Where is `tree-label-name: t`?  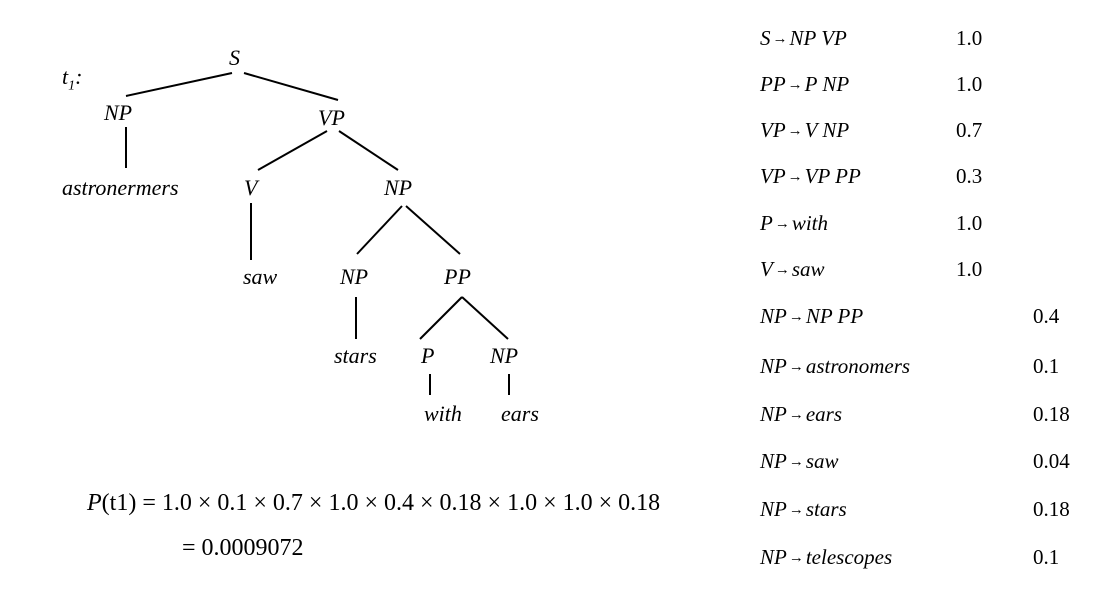
tree-label-name: t is located at coordinates (65, 76).